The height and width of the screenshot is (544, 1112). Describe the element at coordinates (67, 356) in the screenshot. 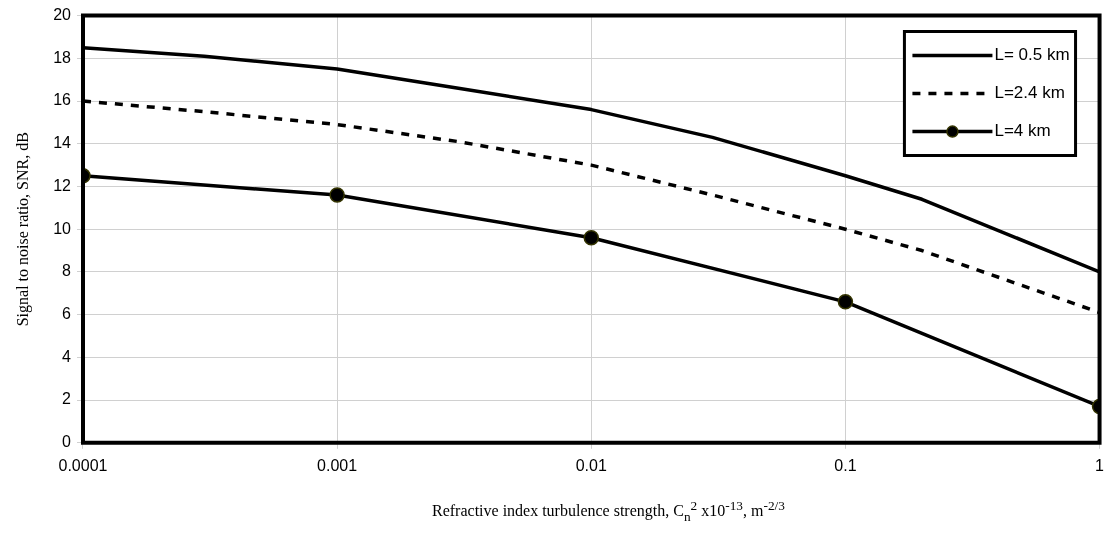

I see `y-tick-label: 4` at that location.